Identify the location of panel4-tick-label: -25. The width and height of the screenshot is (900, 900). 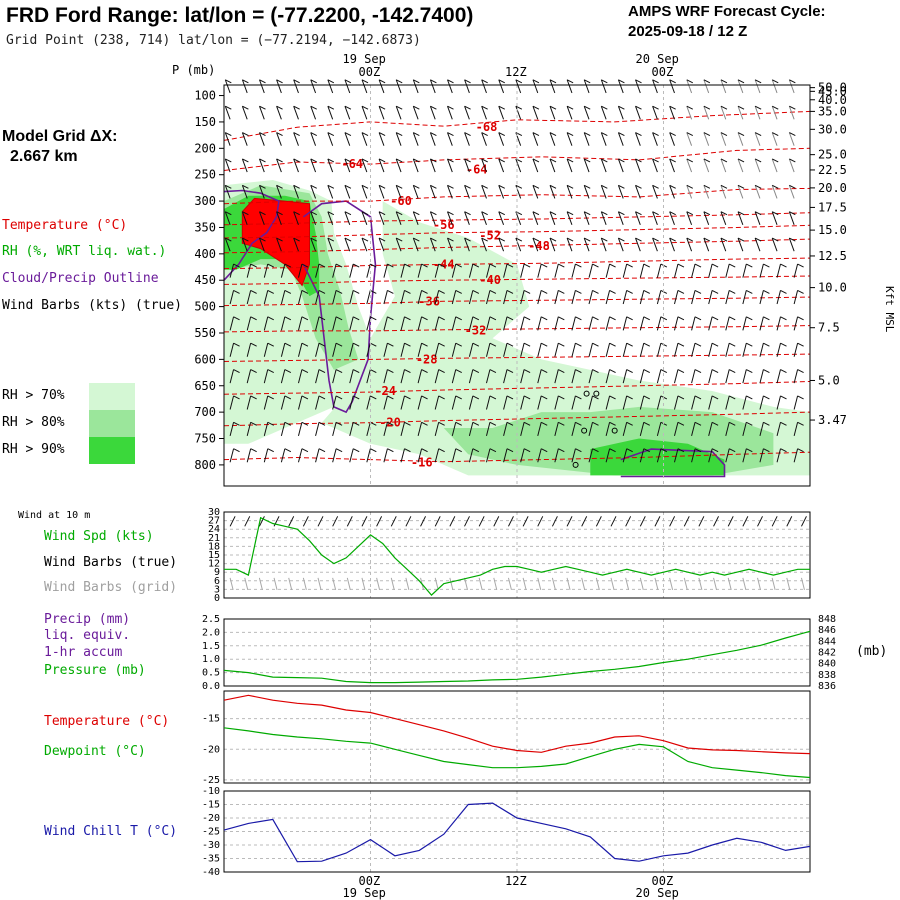
(211, 780).